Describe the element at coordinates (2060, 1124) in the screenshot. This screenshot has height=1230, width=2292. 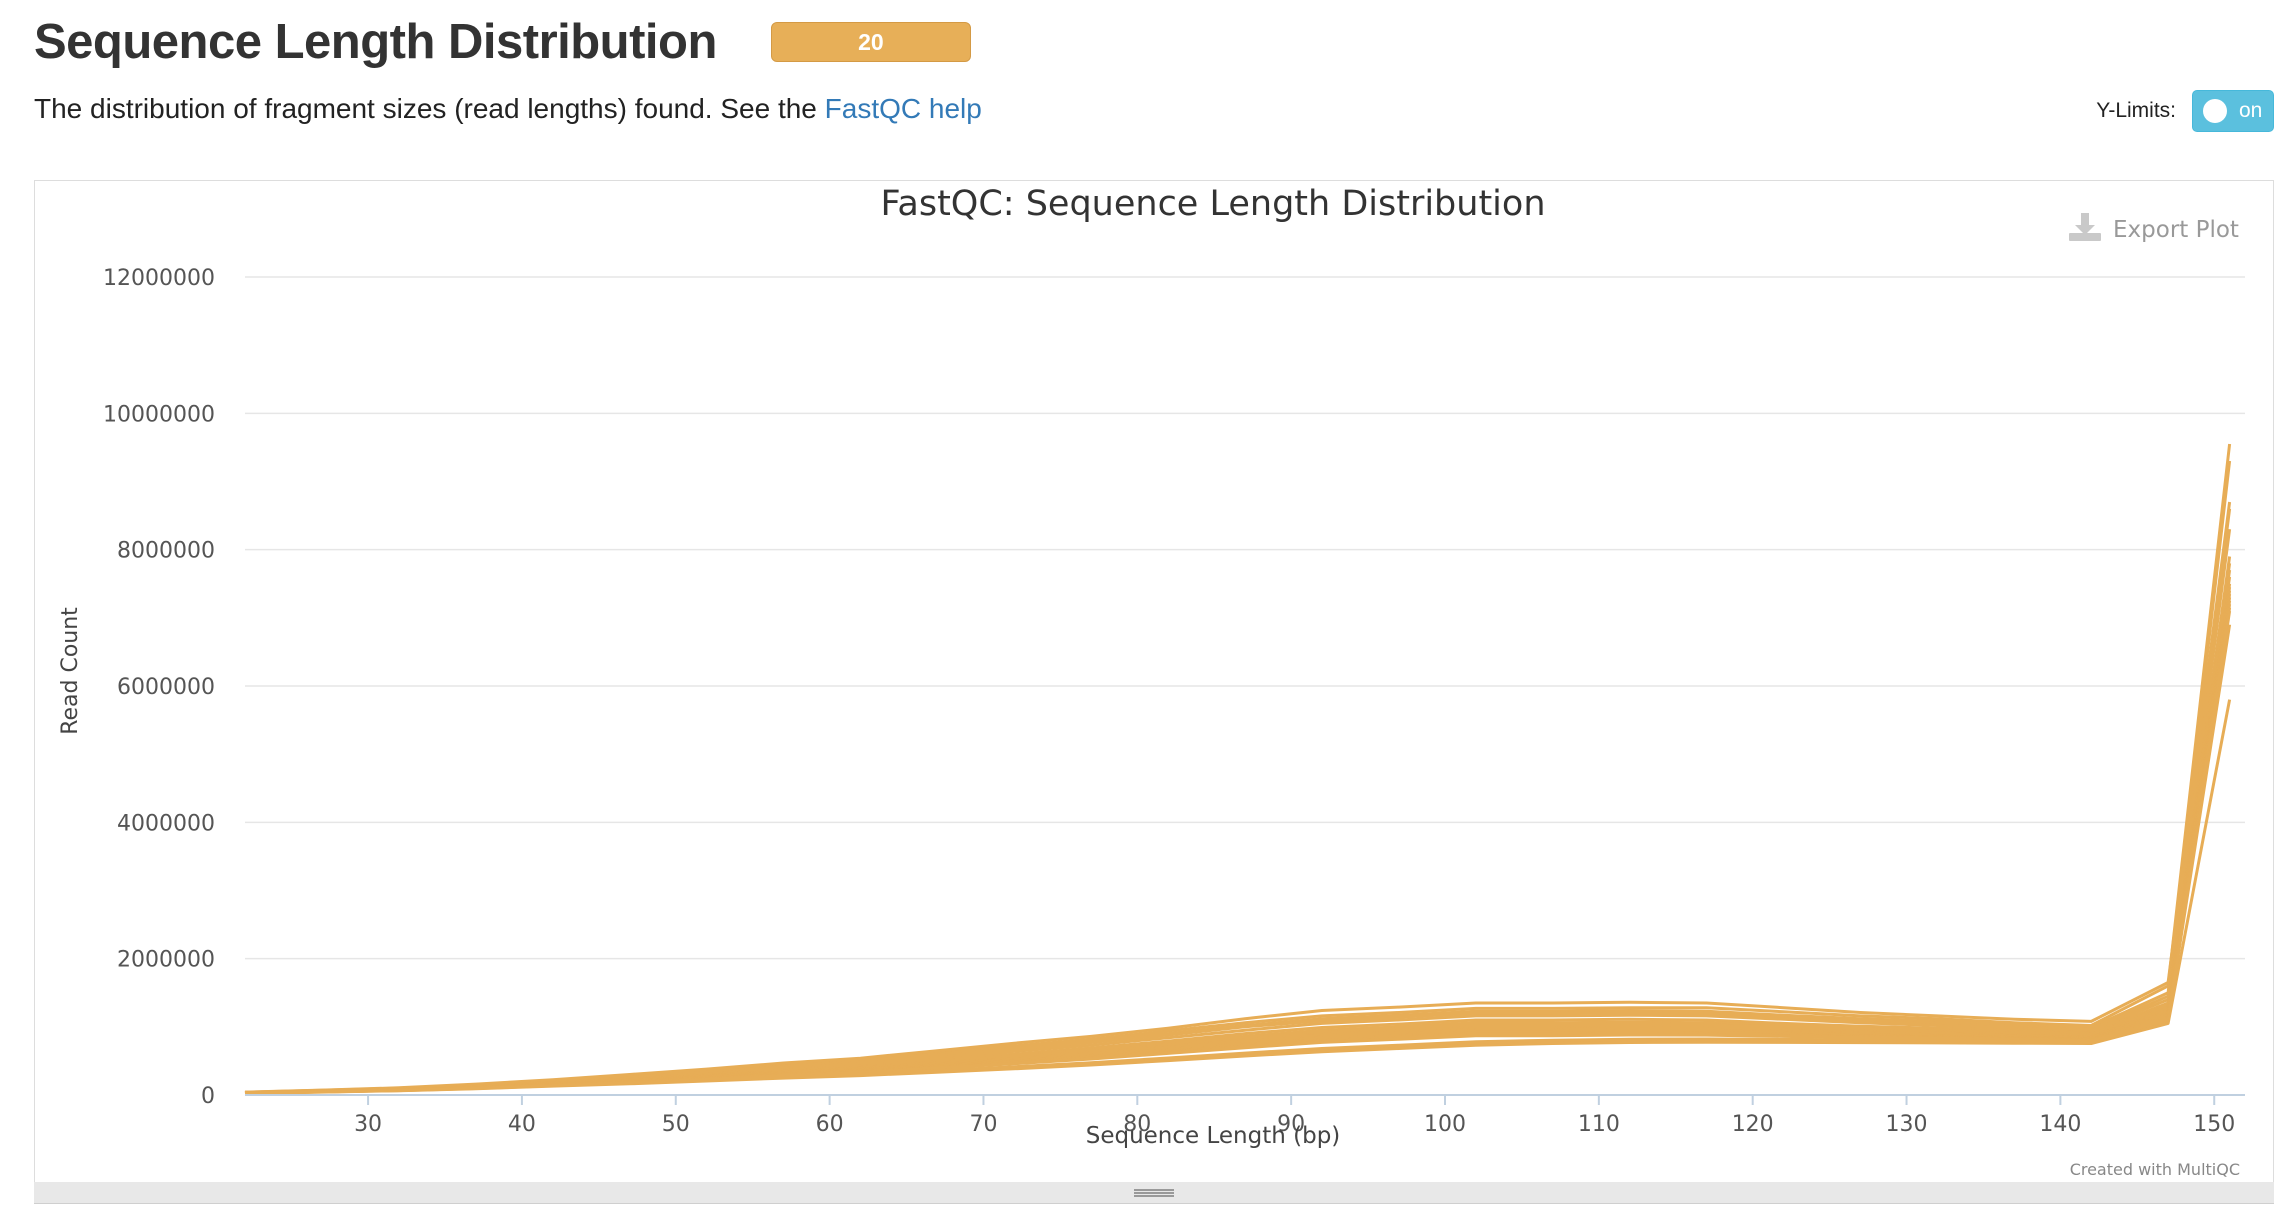
I see `x-tick-label: 140` at that location.